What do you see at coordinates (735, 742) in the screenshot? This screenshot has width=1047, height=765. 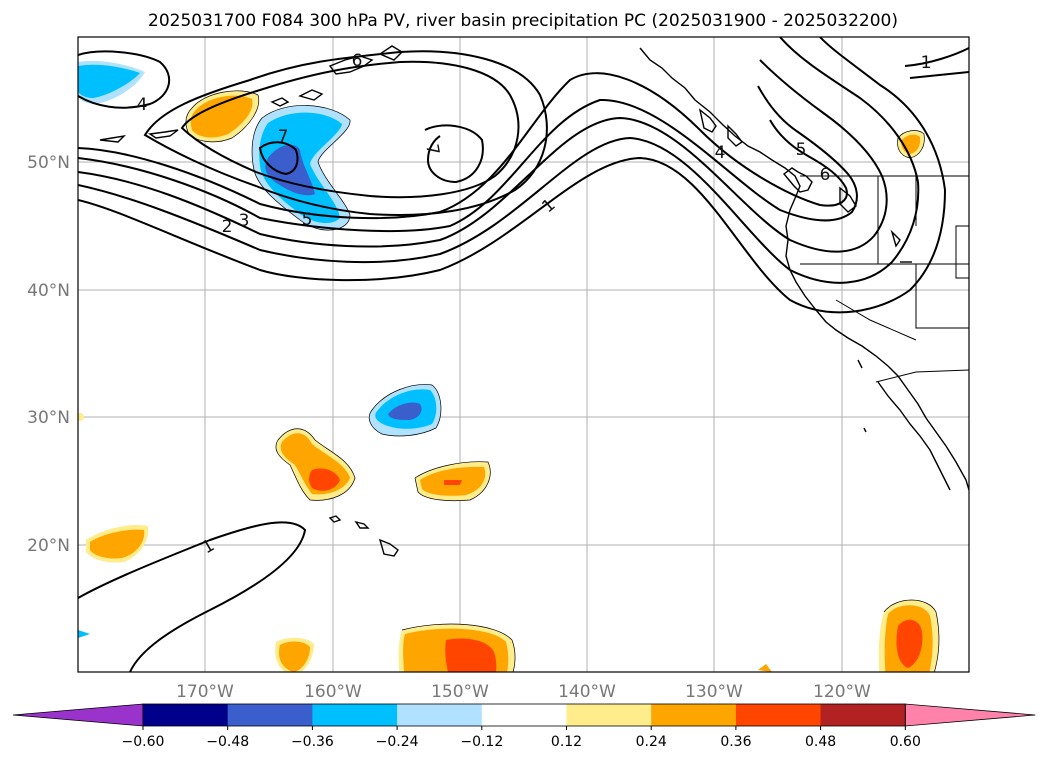 I see `colorbar-label: 0.36` at bounding box center [735, 742].